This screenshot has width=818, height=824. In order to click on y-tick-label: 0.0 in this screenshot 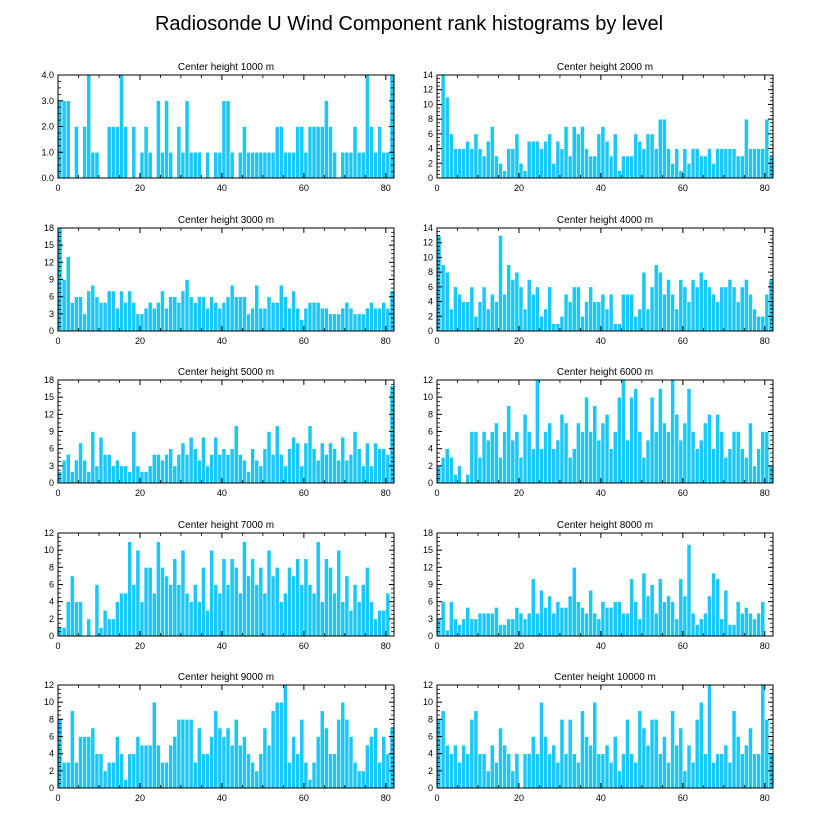, I will do `click(47, 178)`.